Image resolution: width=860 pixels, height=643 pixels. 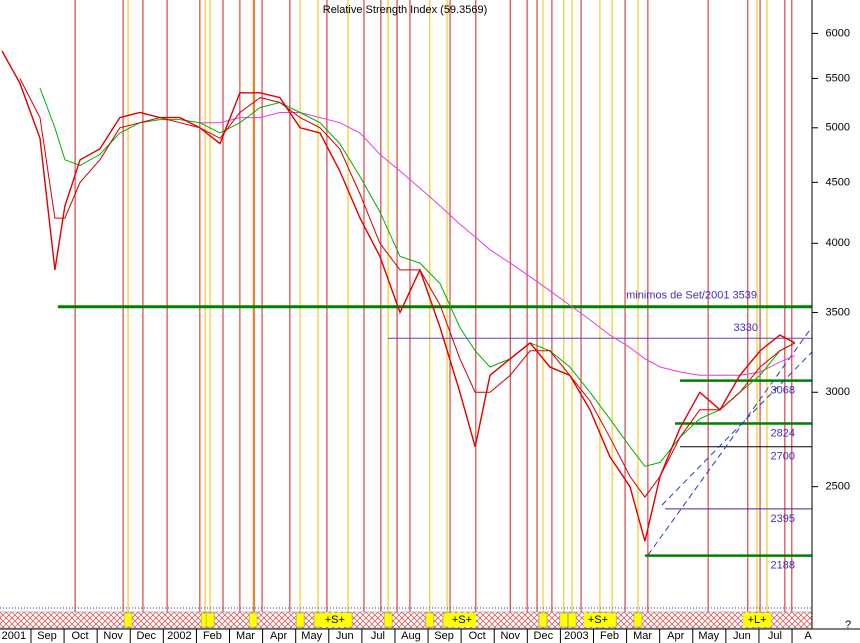 I want to click on y-tick-label: 4000, so click(x=838, y=243).